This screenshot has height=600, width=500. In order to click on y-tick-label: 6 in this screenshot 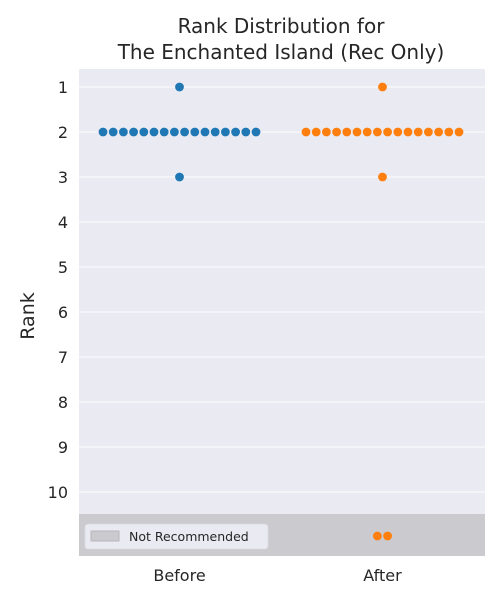, I will do `click(63, 312)`.